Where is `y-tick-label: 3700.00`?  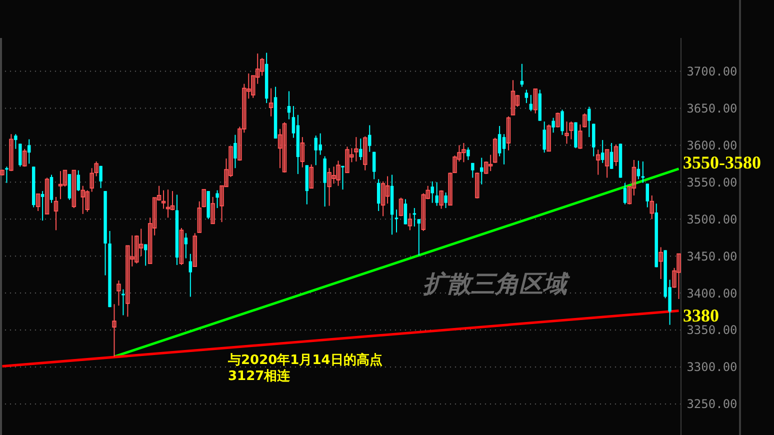
y-tick-label: 3700.00 is located at coordinates (712, 71).